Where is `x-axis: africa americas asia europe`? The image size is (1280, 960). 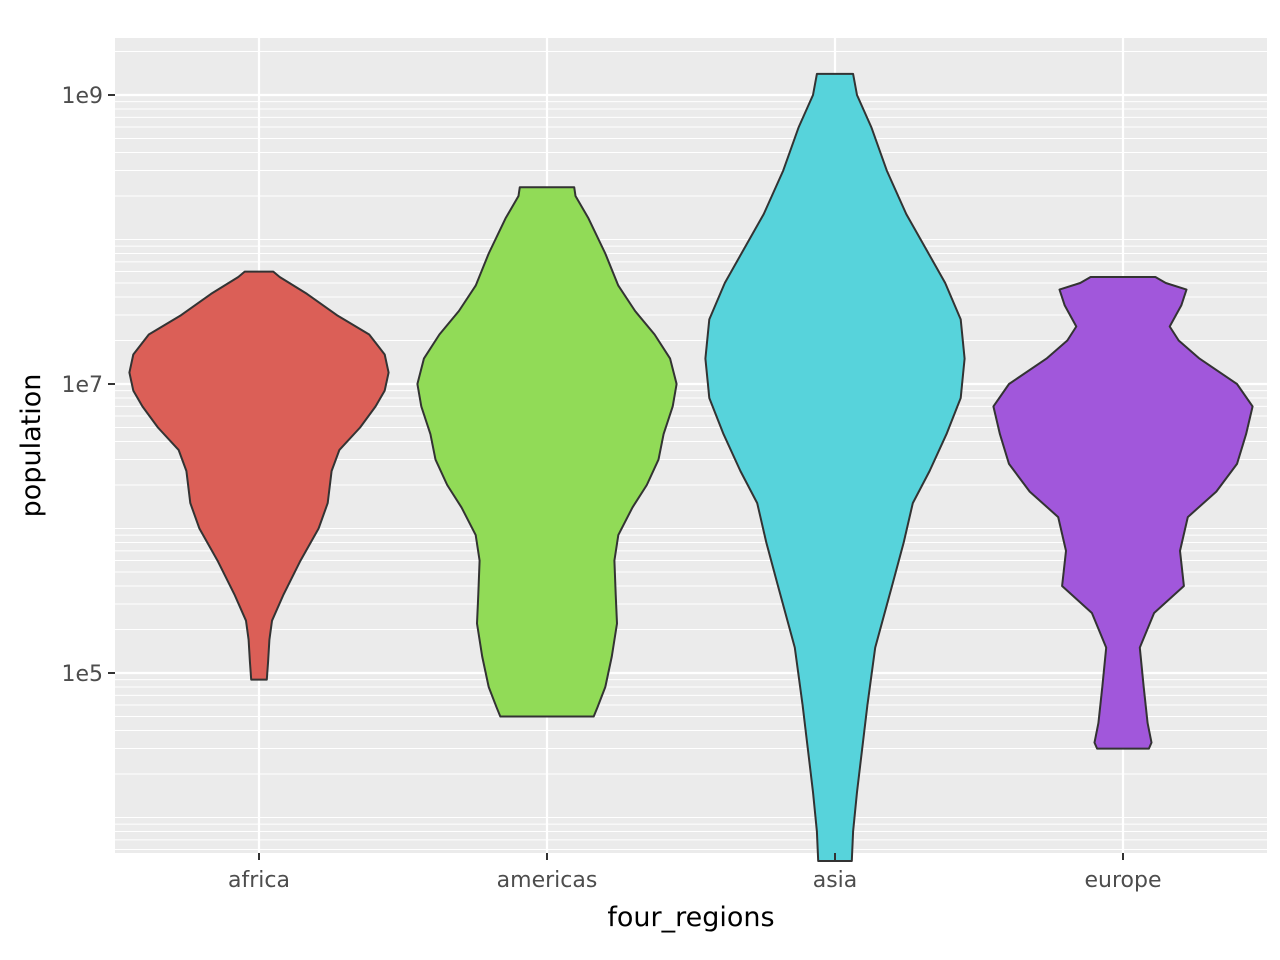
x-axis: africa americas asia europe is located at coordinates (695, 873).